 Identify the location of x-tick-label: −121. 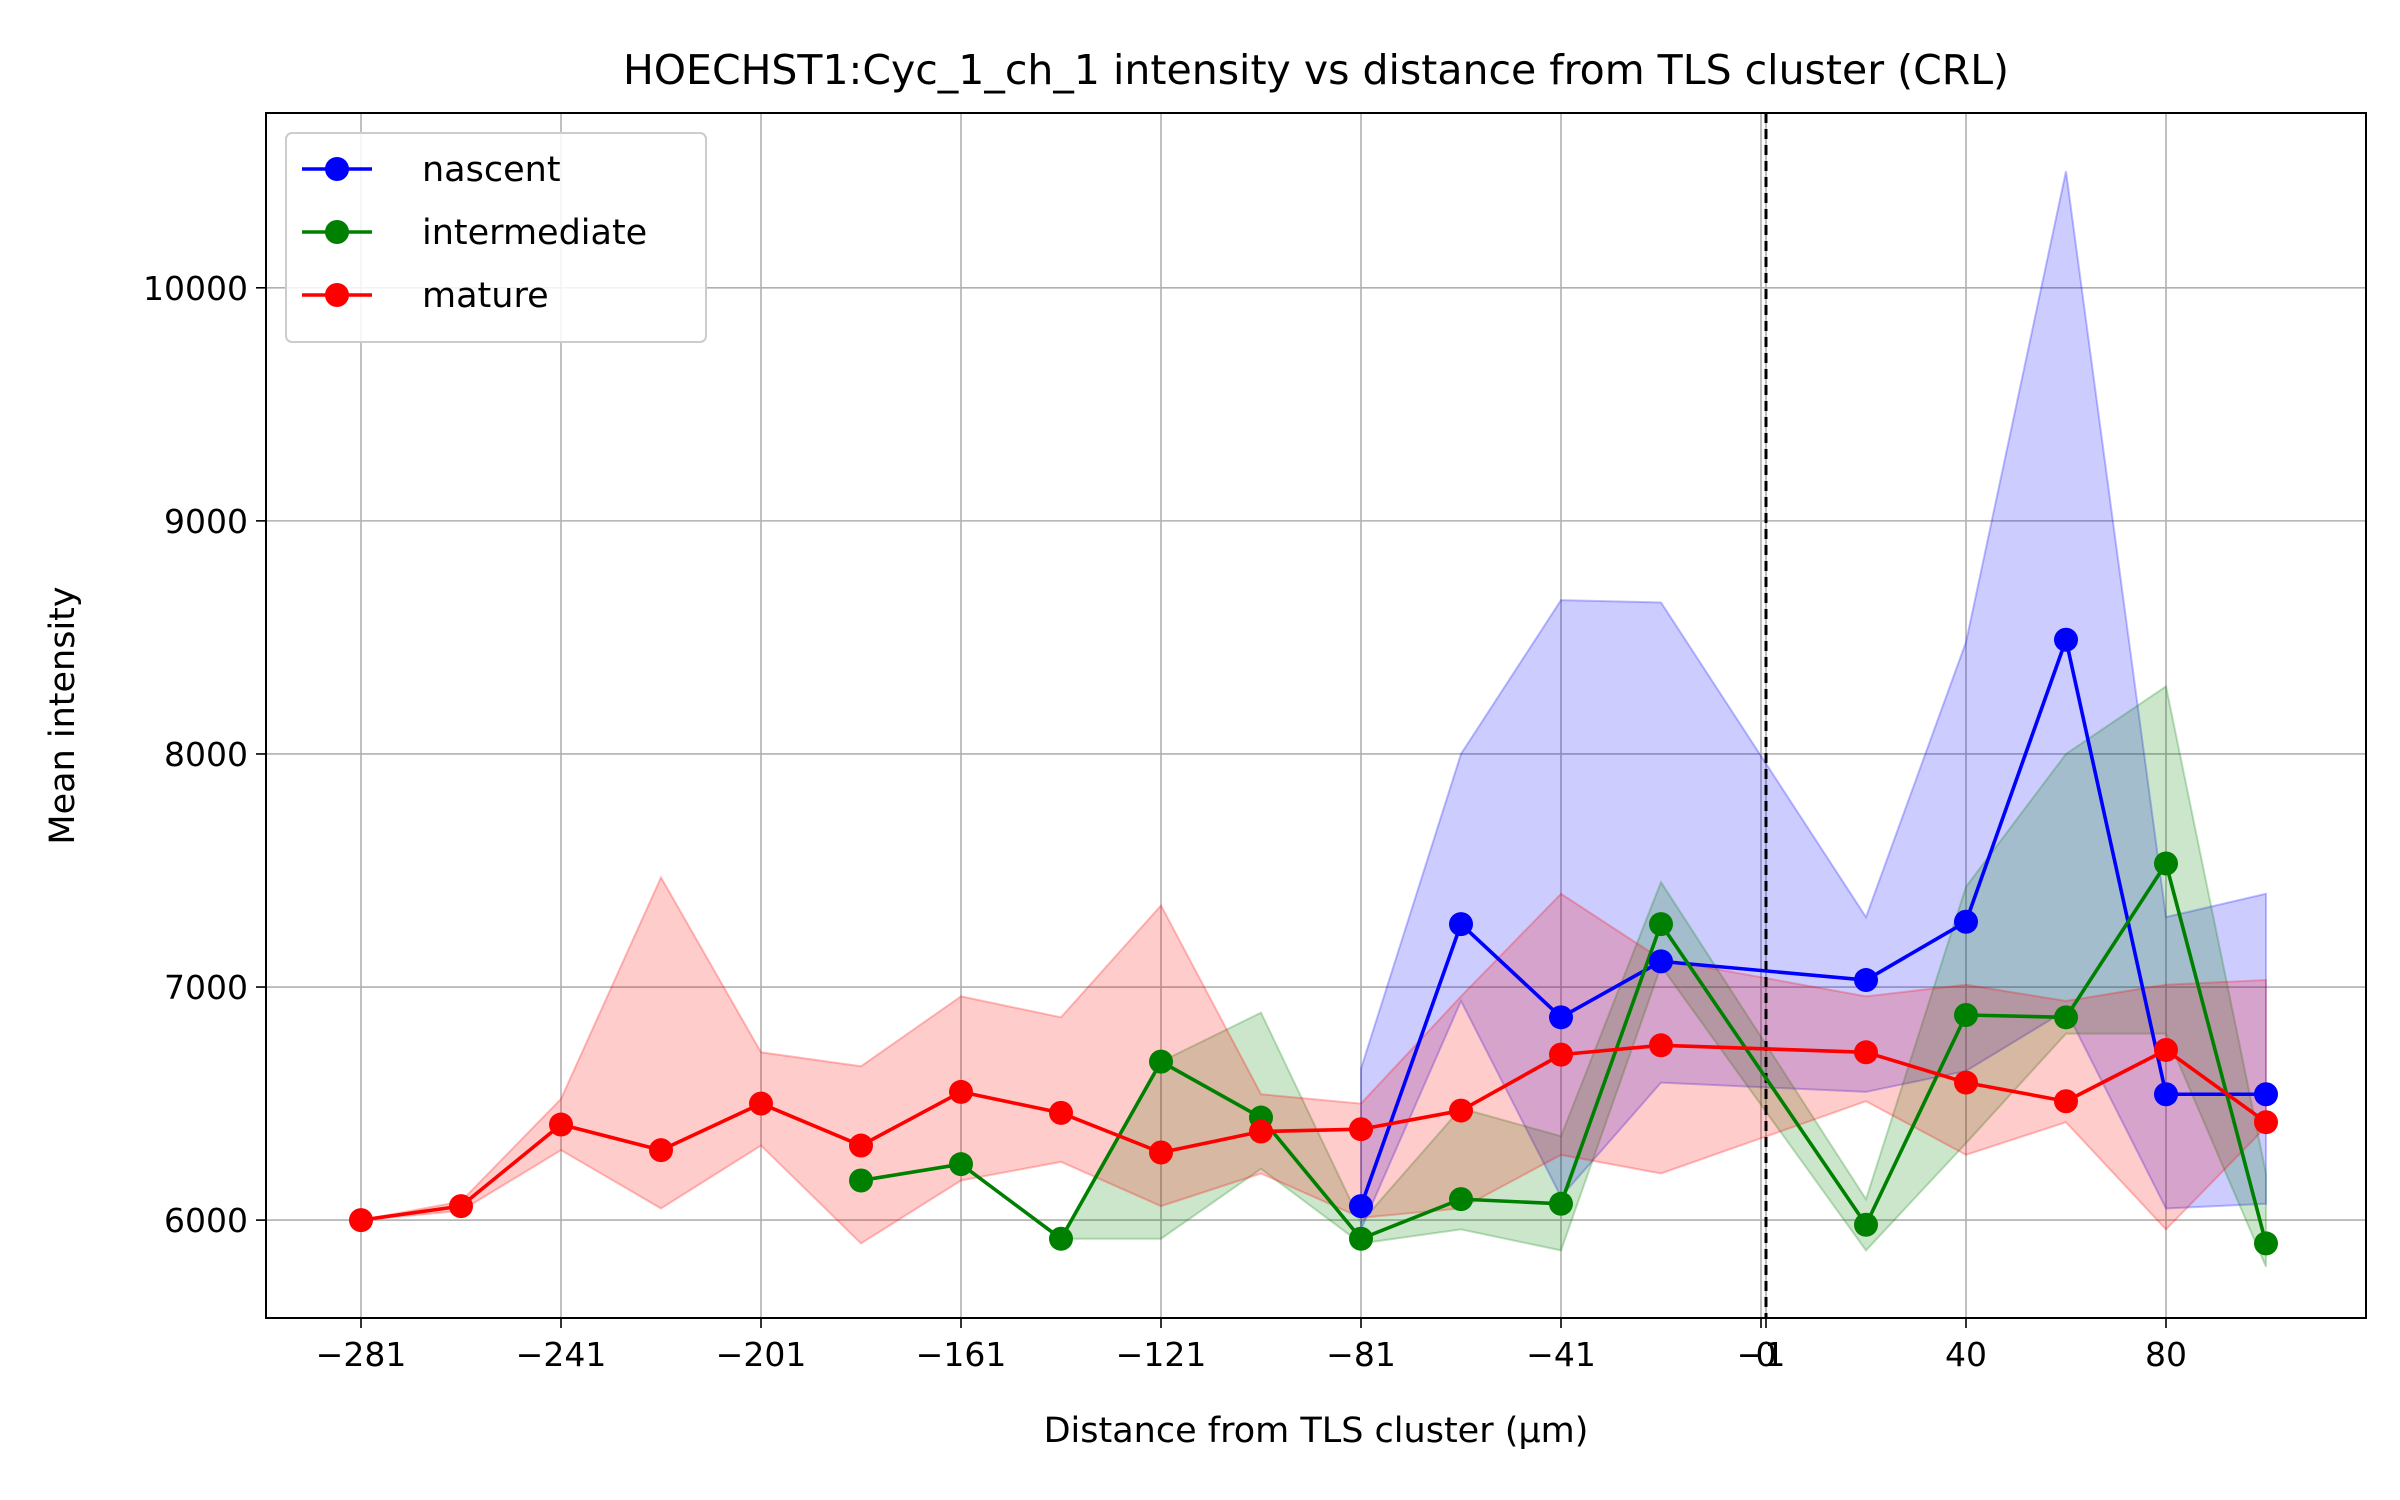
(1161, 1354).